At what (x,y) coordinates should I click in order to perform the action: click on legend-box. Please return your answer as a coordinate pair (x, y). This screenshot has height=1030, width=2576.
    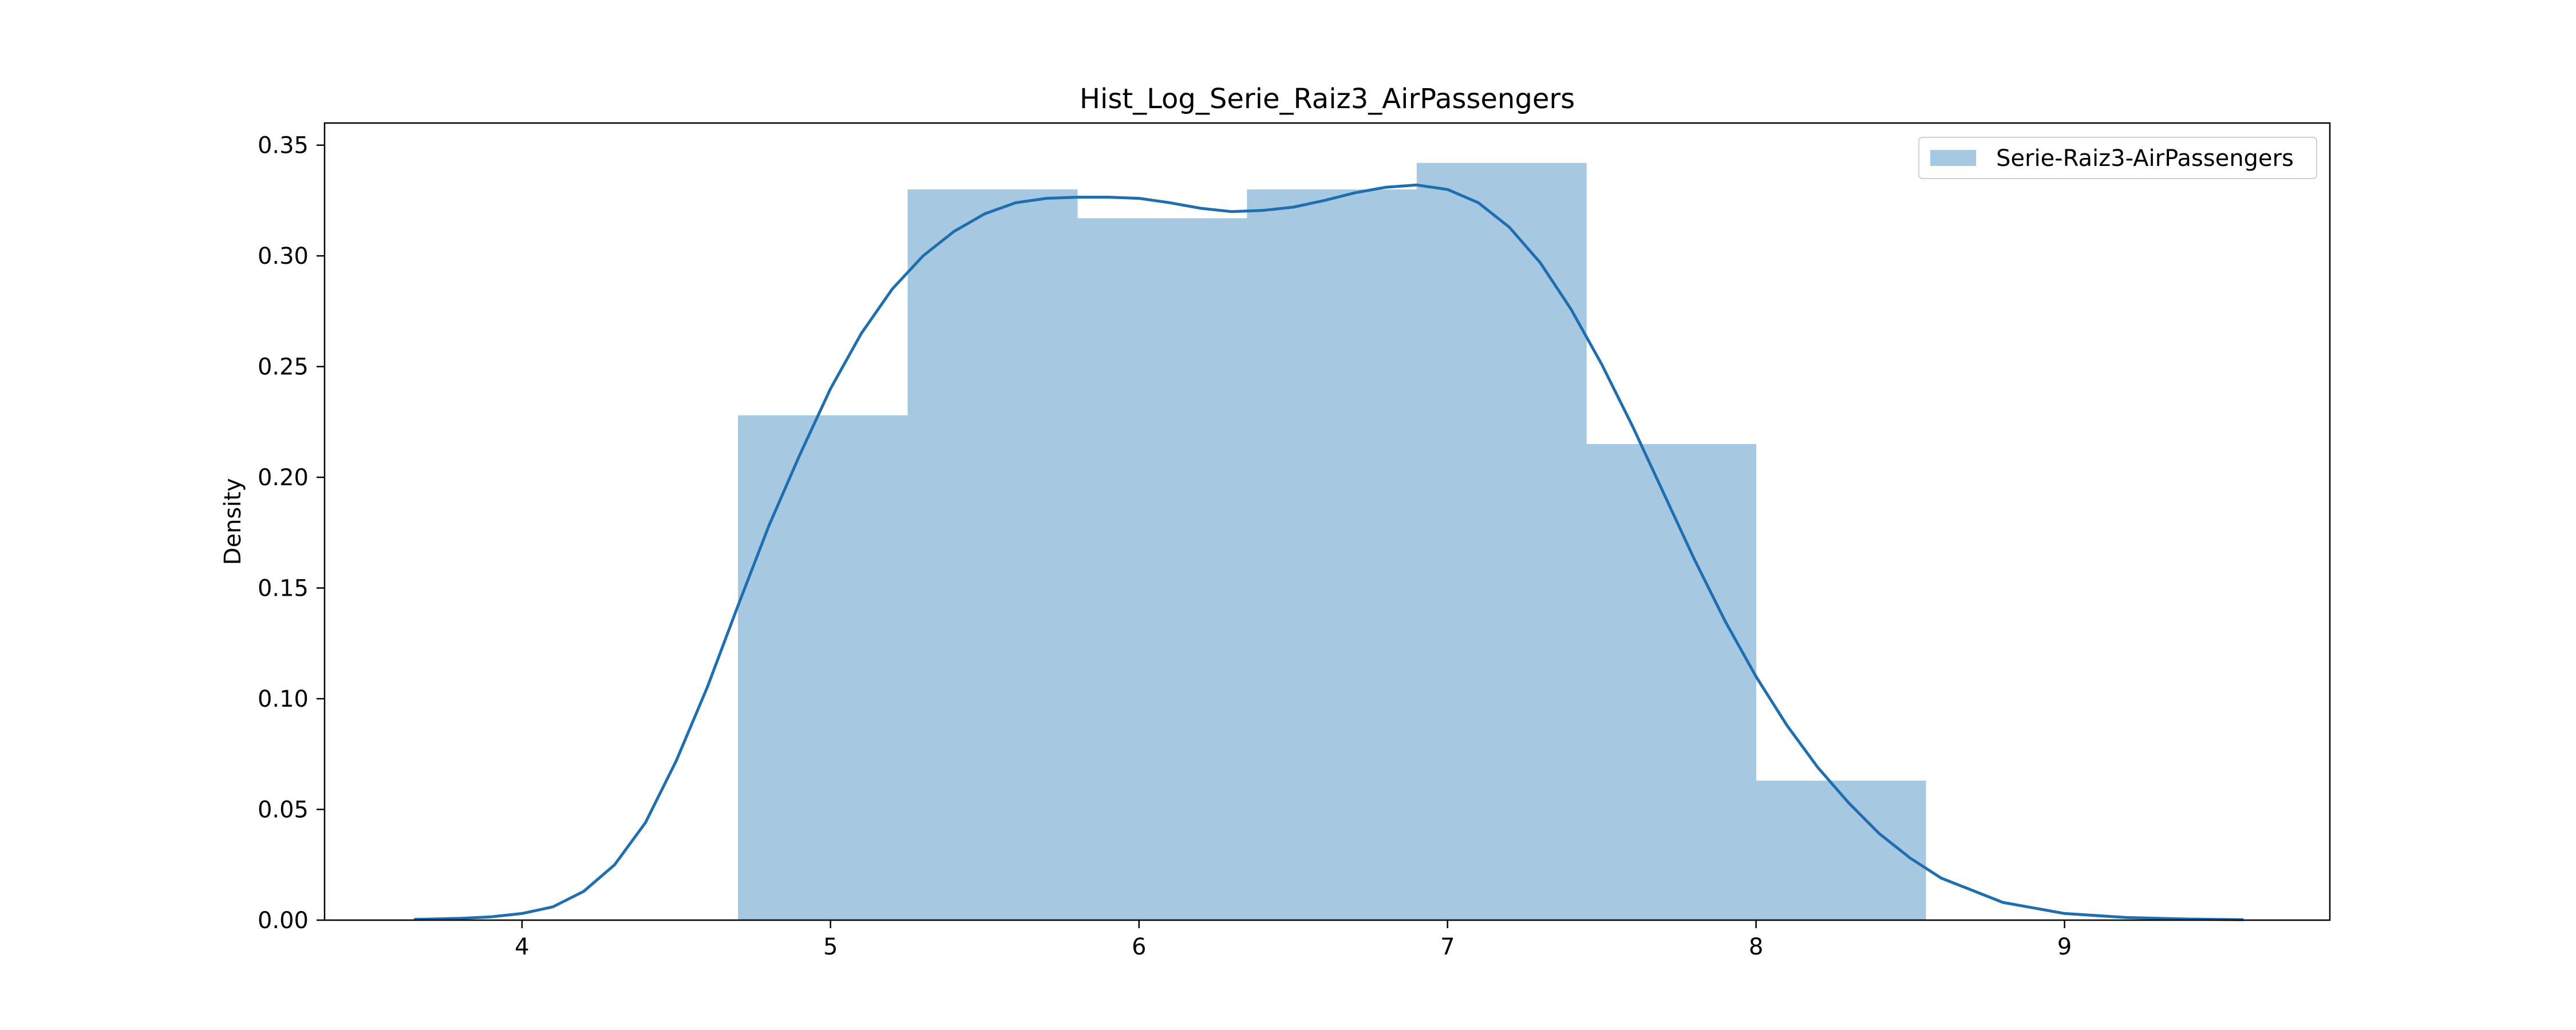
    Looking at the image, I should click on (2117, 158).